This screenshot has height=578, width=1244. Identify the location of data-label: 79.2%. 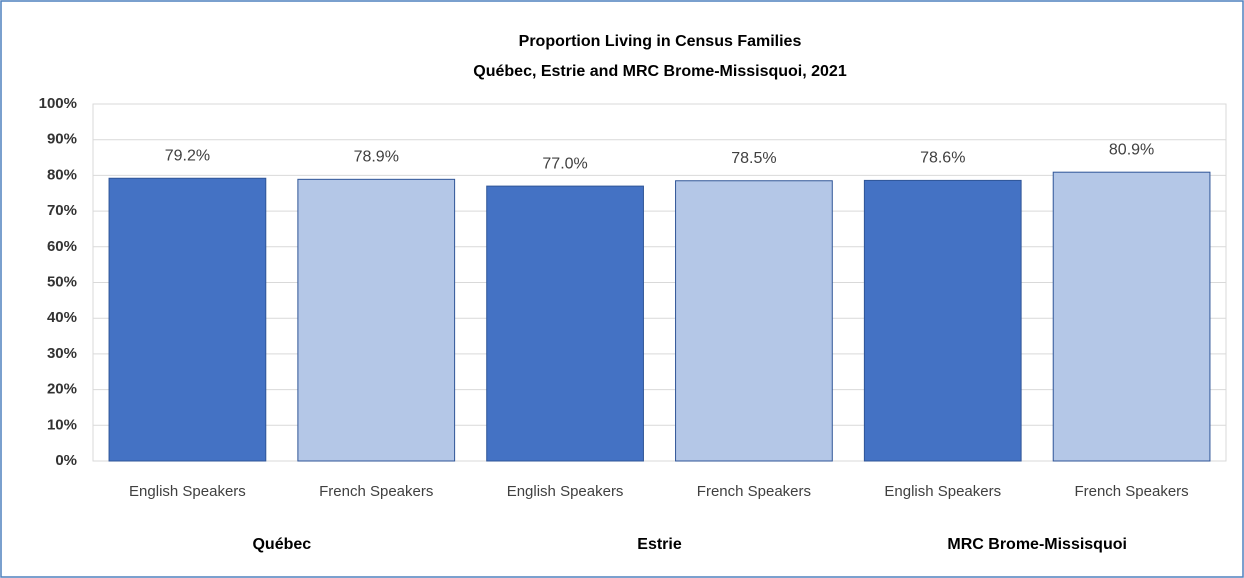
(187, 155).